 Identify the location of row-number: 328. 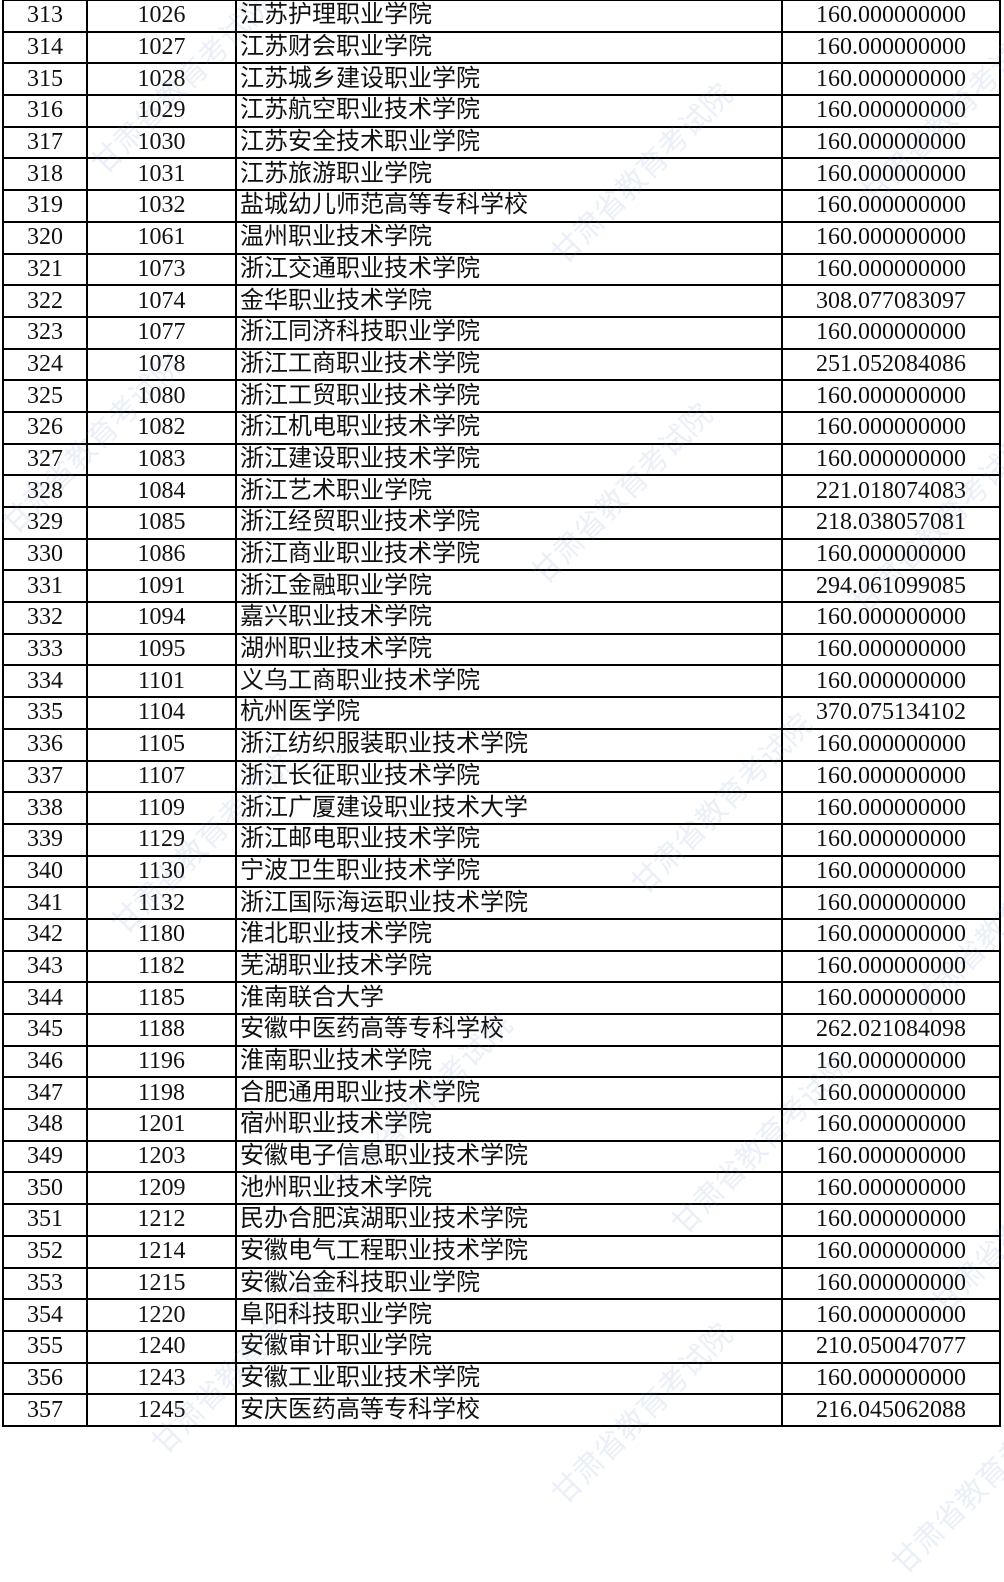
(45, 491).